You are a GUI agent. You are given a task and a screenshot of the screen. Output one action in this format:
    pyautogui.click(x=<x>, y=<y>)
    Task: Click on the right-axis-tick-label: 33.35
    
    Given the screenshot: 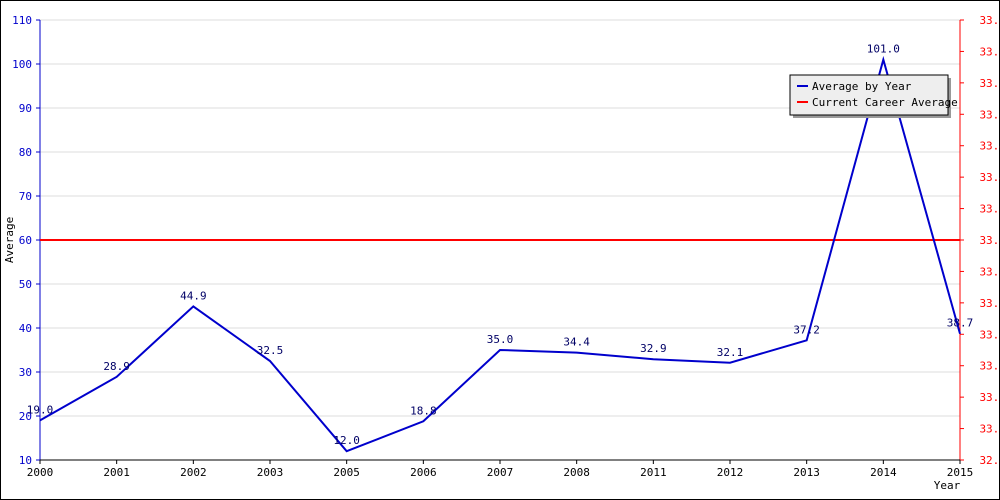 What is the action you would take?
    pyautogui.click(x=989, y=209)
    